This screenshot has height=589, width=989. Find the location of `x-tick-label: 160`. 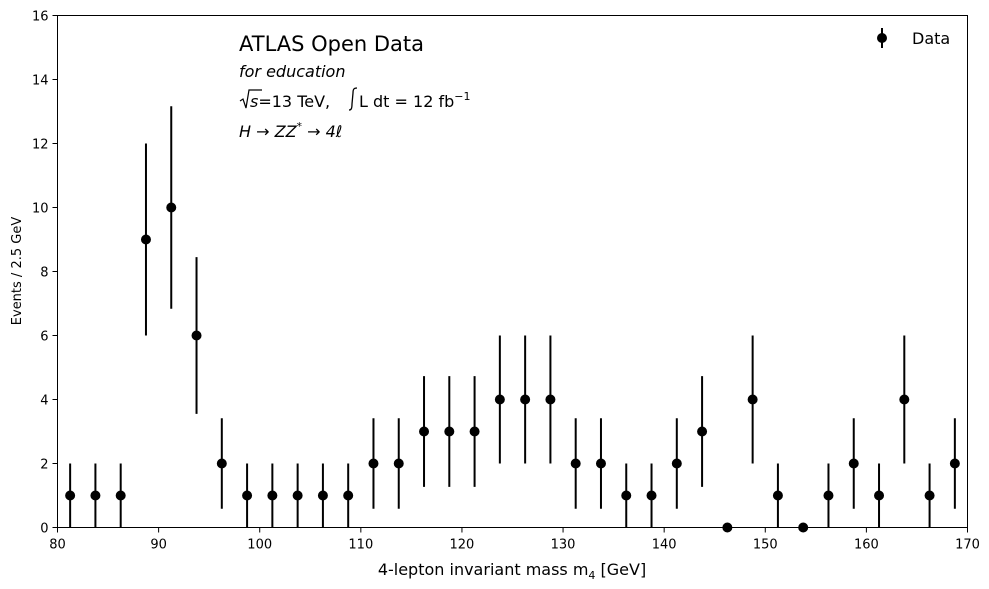

x-tick-label: 160 is located at coordinates (866, 545).